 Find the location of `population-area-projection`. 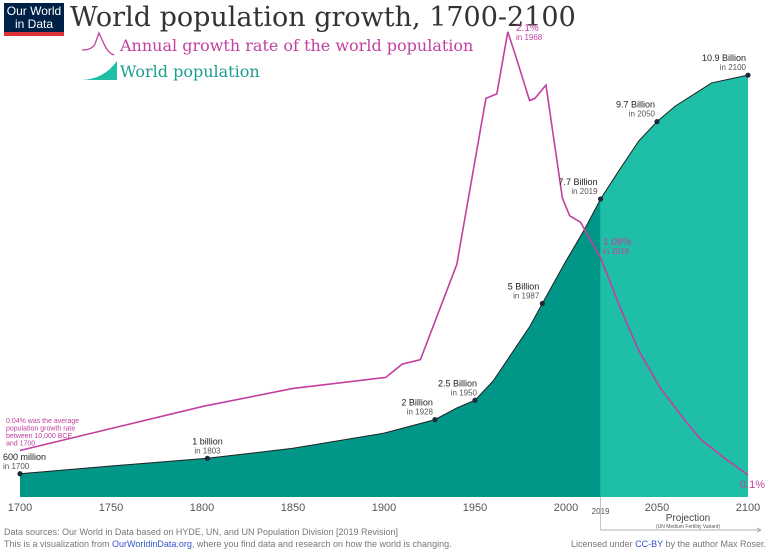

population-area-projection is located at coordinates (674, 286).